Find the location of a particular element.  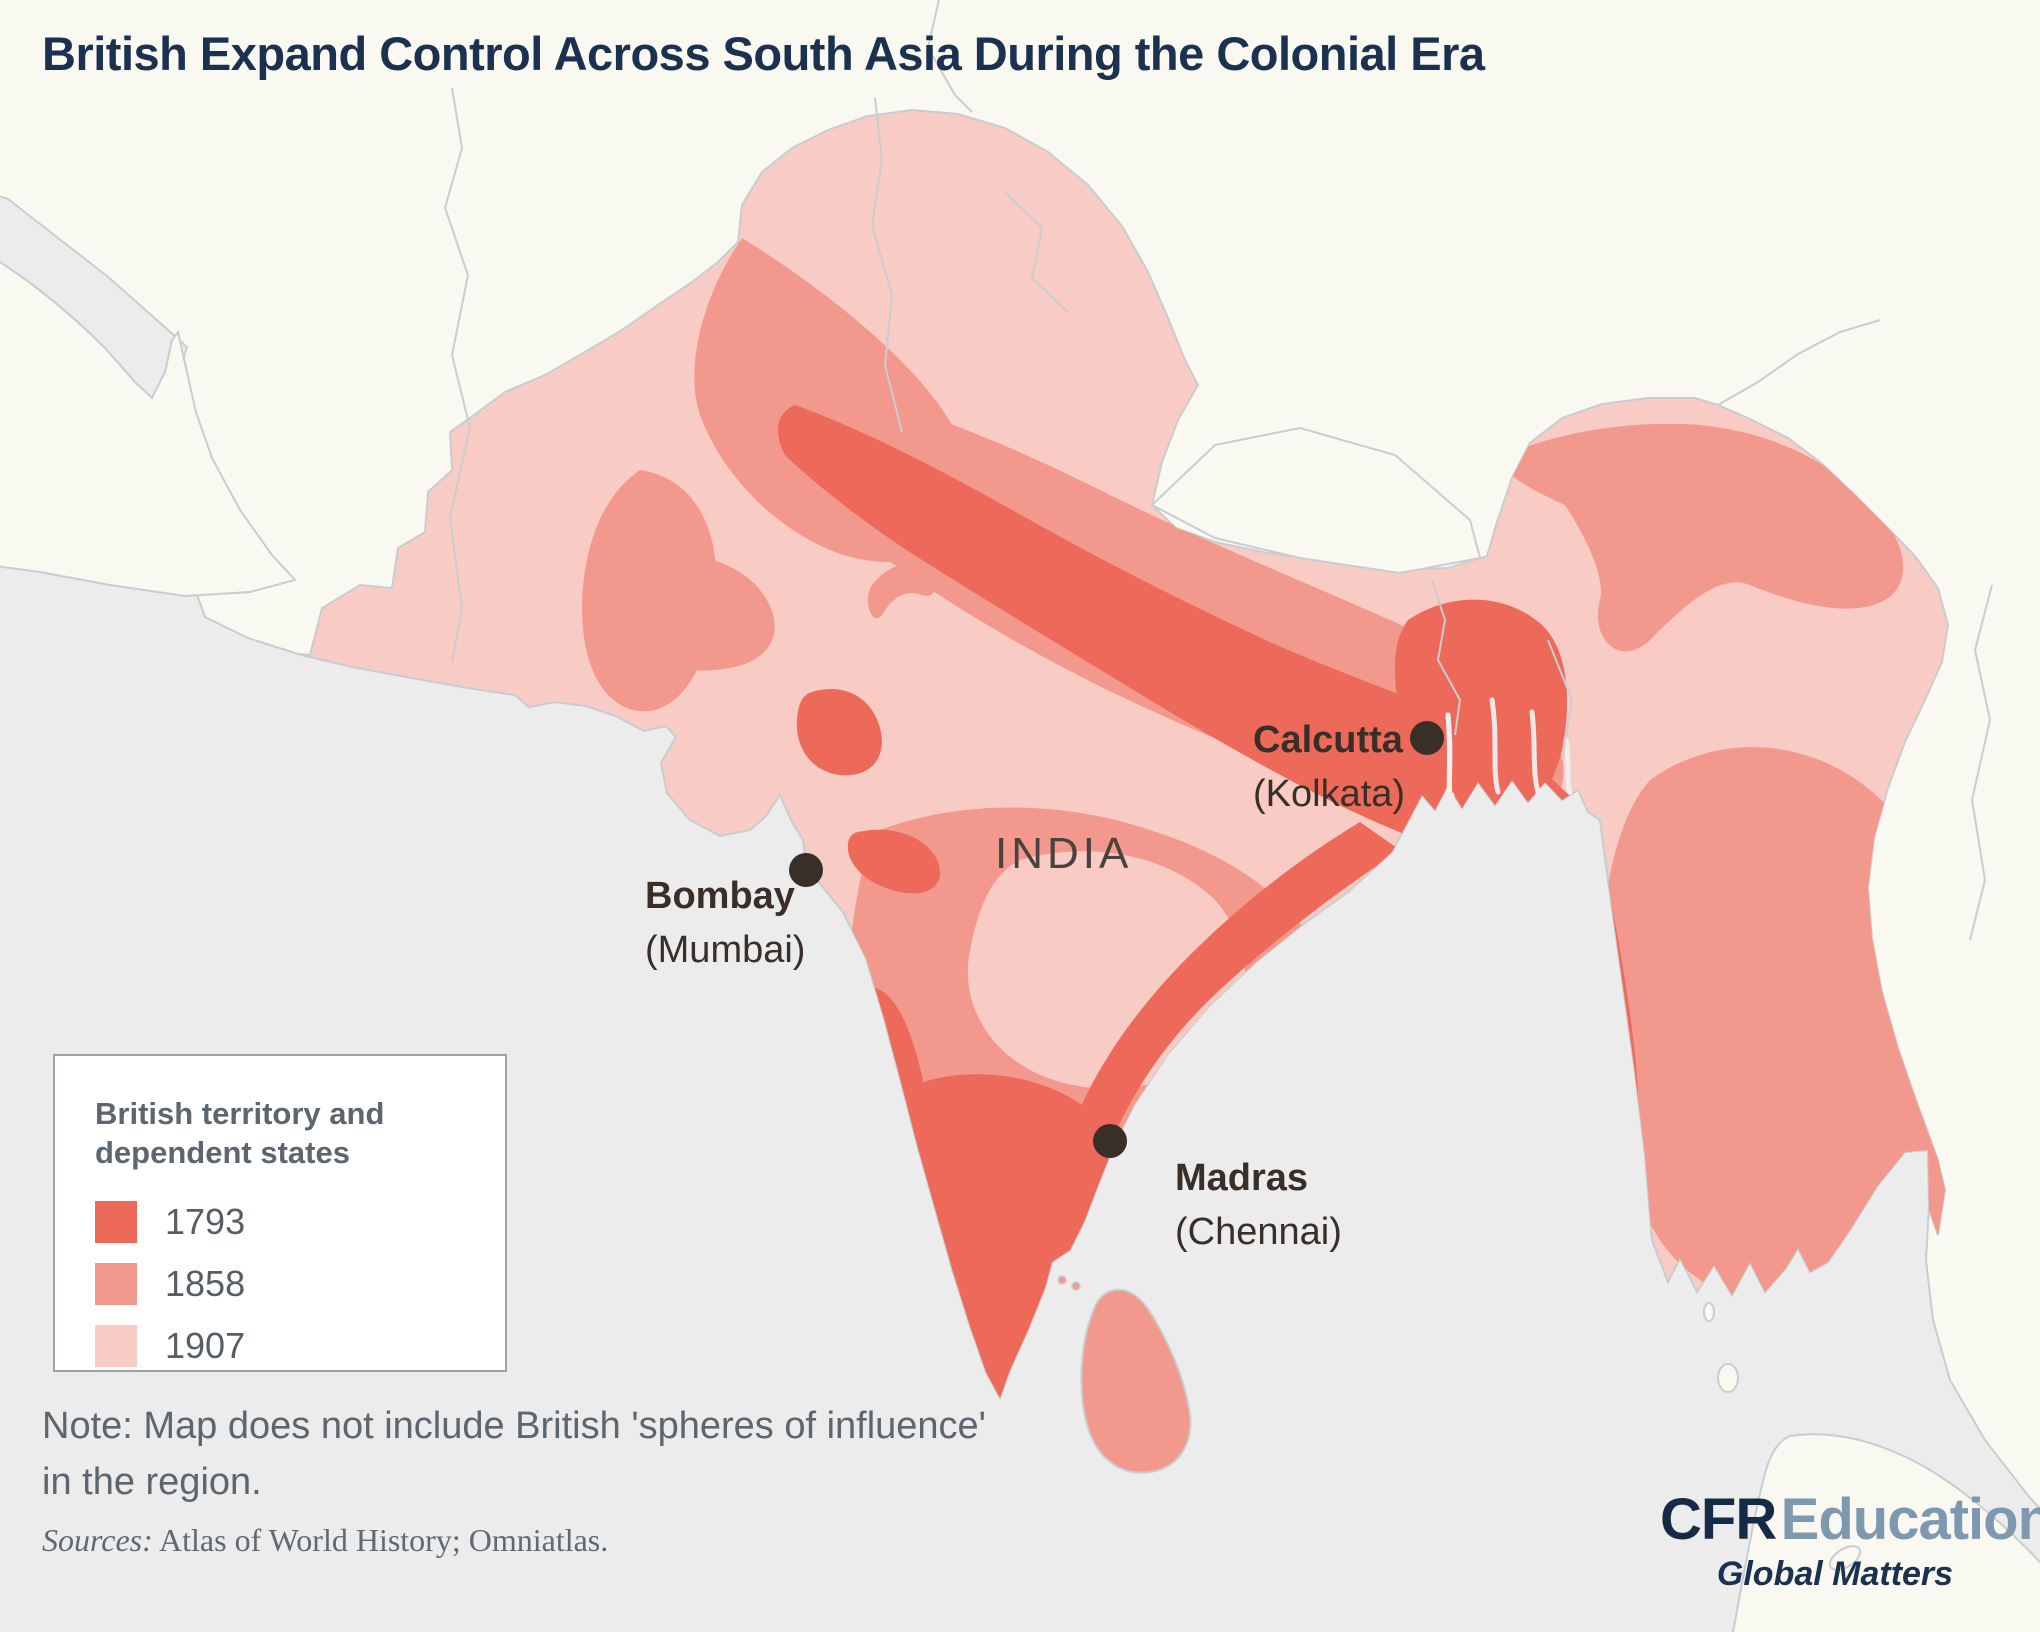

label-madras: Madras is located at coordinates (1241, 1178).